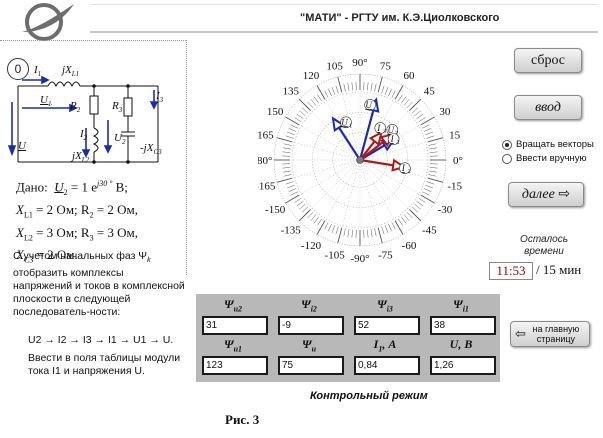 The image size is (603, 438). What do you see at coordinates (386, 66) in the screenshot?
I see `angle-label: 75` at bounding box center [386, 66].